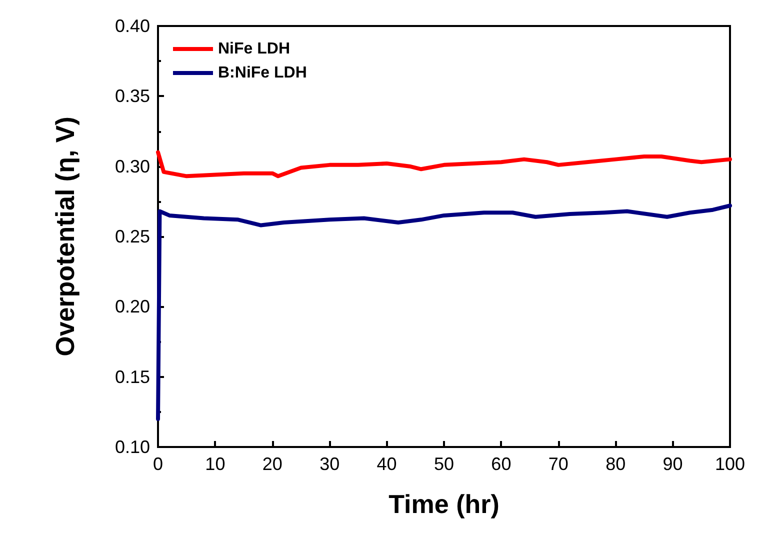 This screenshot has width=766, height=555. I want to click on x-tick-label: 0, so click(158, 464).